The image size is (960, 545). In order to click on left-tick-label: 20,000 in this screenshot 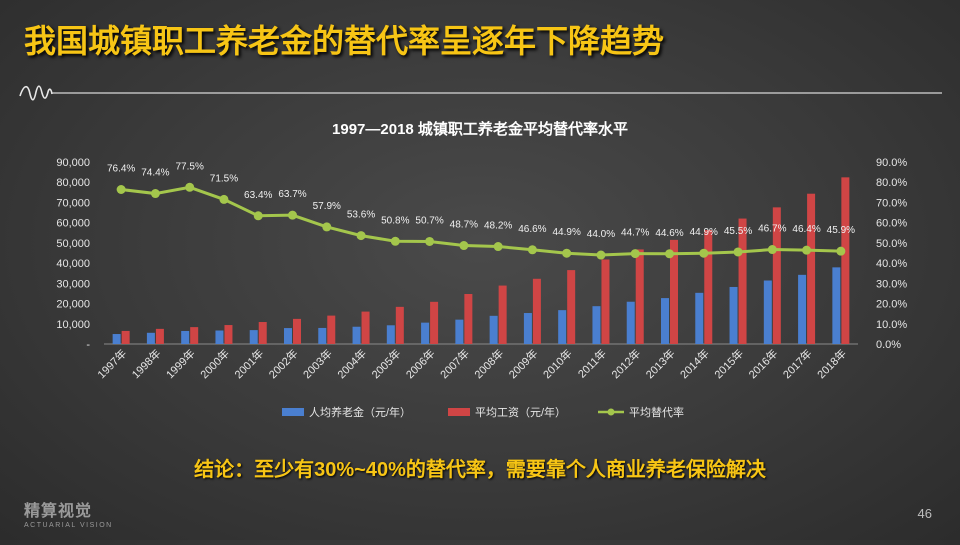, I will do `click(73, 305)`.